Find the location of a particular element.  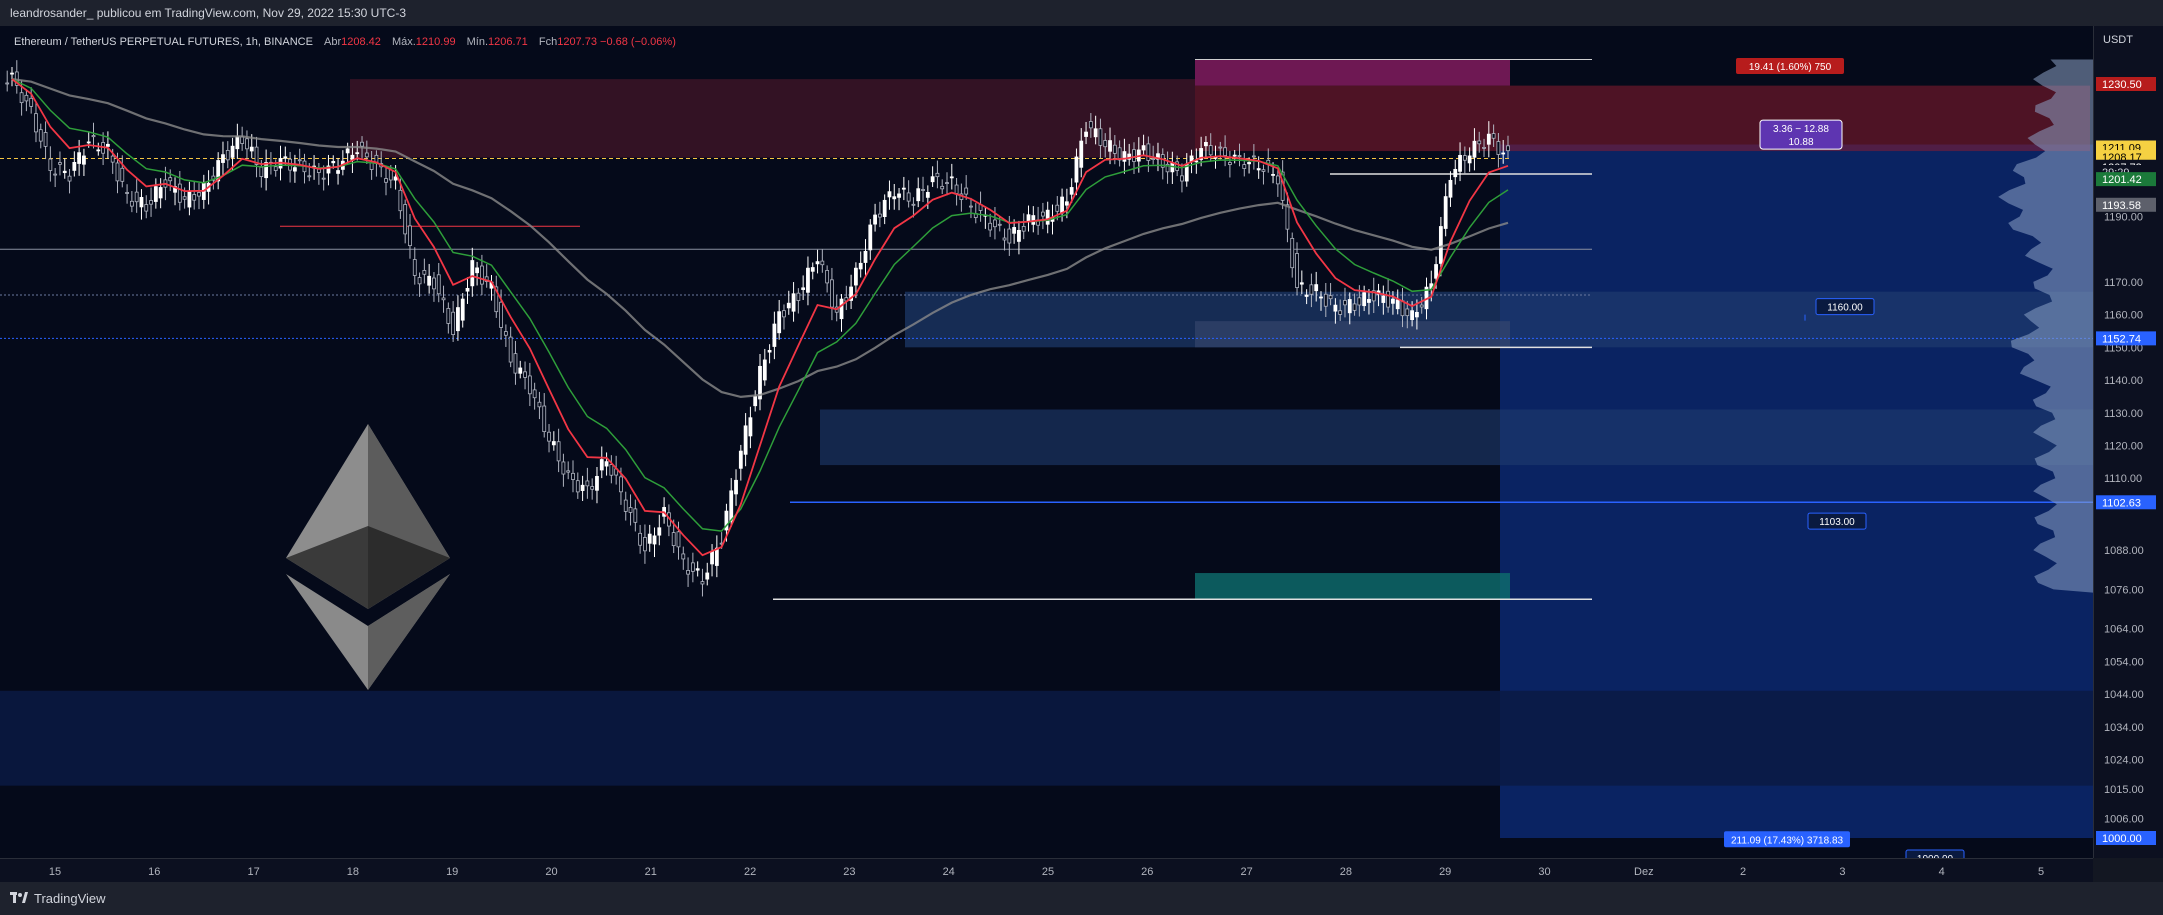

price-badge-label: 1102.63 is located at coordinates (2121, 503).